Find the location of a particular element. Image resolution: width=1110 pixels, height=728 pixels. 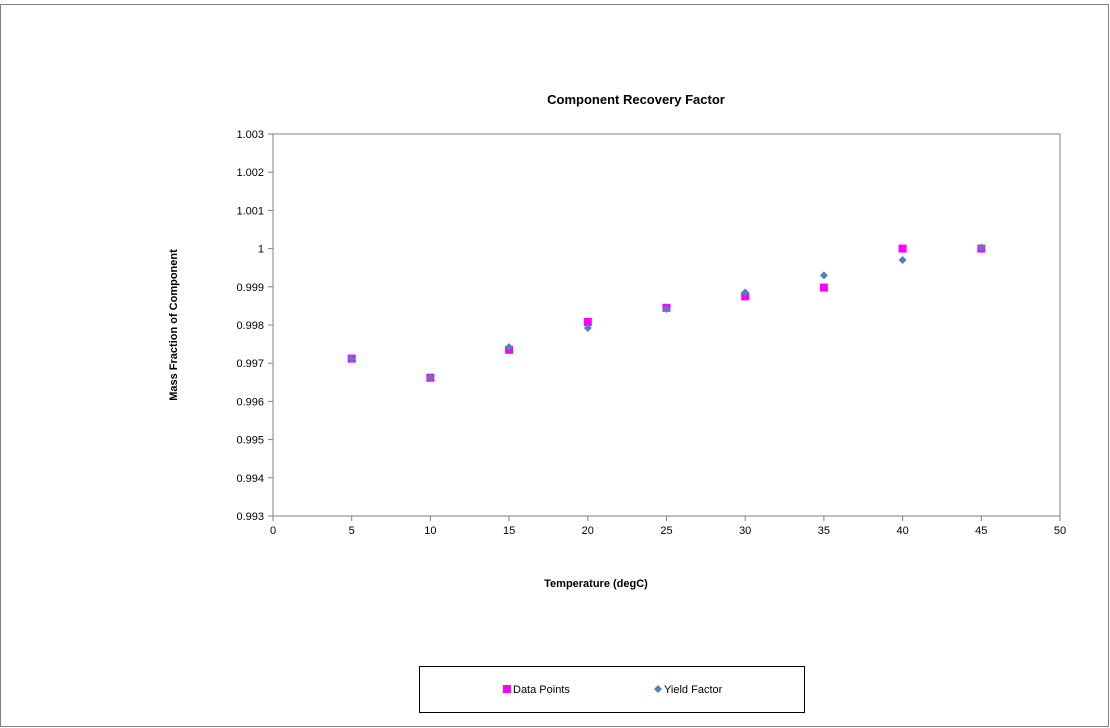

y-tick-label: 1.003 is located at coordinates (250, 135).